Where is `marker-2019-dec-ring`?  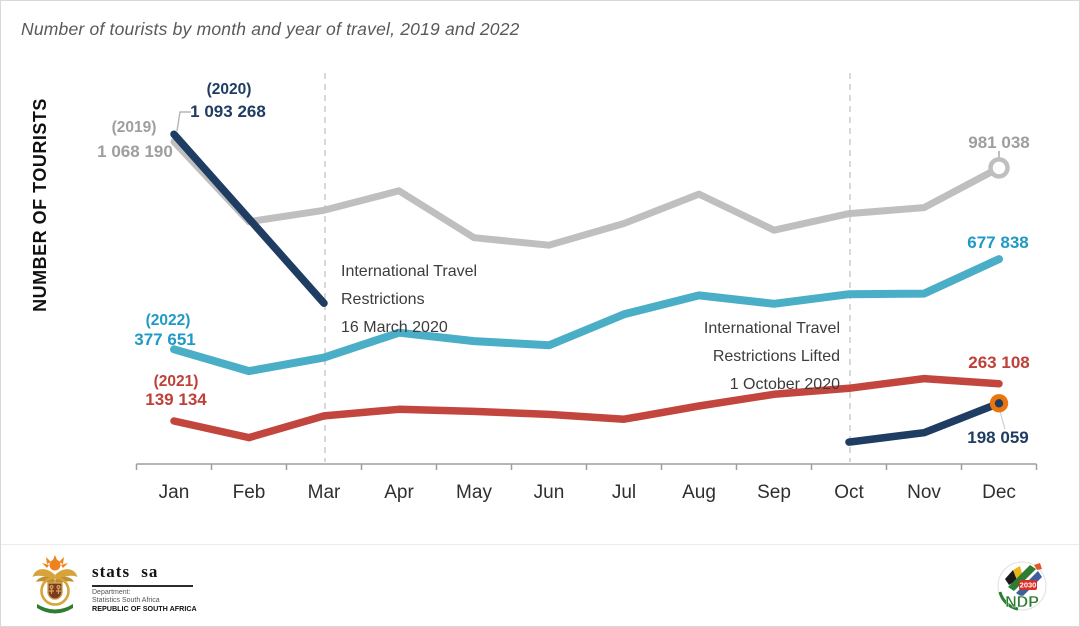 marker-2019-dec-ring is located at coordinates (999, 168).